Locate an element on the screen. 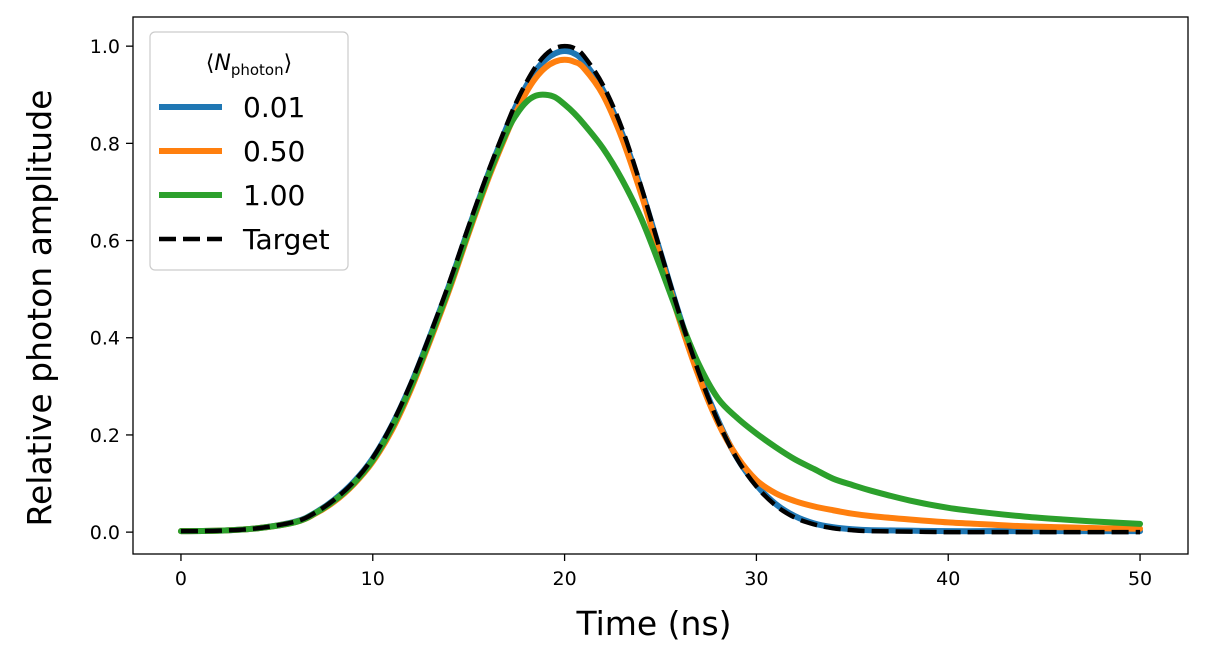 This screenshot has height=671, width=1207. legend-title-symbol: N is located at coordinates (222, 63).